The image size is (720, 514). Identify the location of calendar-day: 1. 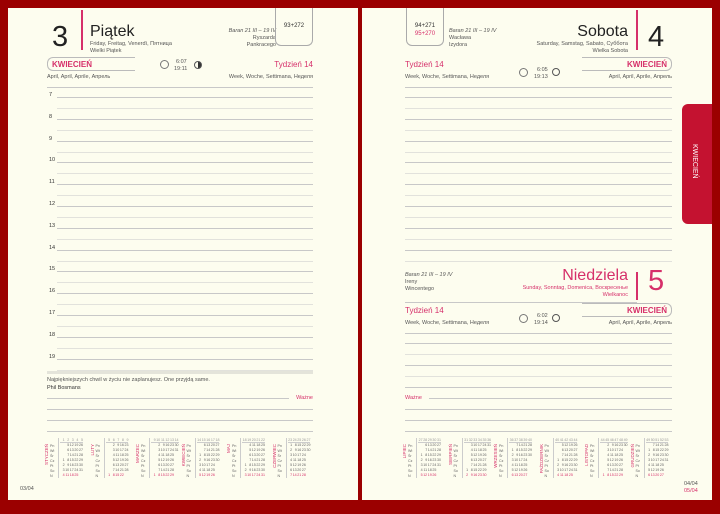
(512, 450).